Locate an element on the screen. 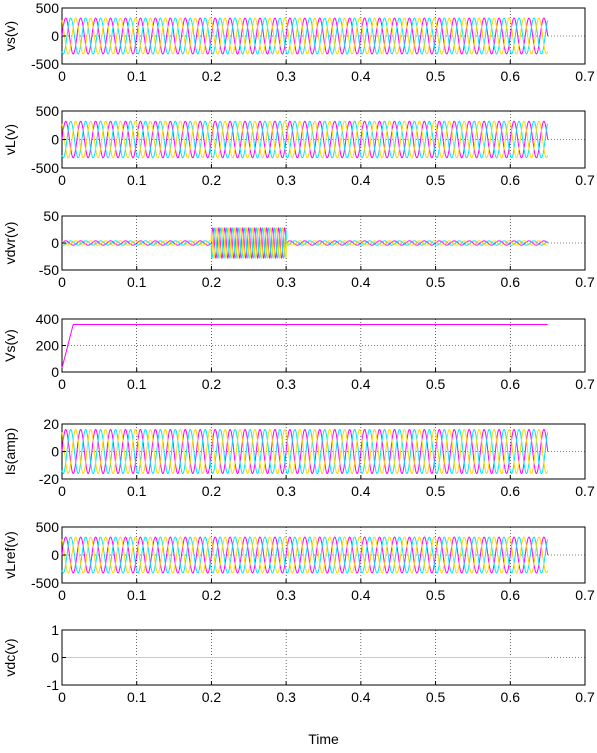 The image size is (597, 753). y-axis-label: vdvr(v) is located at coordinates (10, 243).